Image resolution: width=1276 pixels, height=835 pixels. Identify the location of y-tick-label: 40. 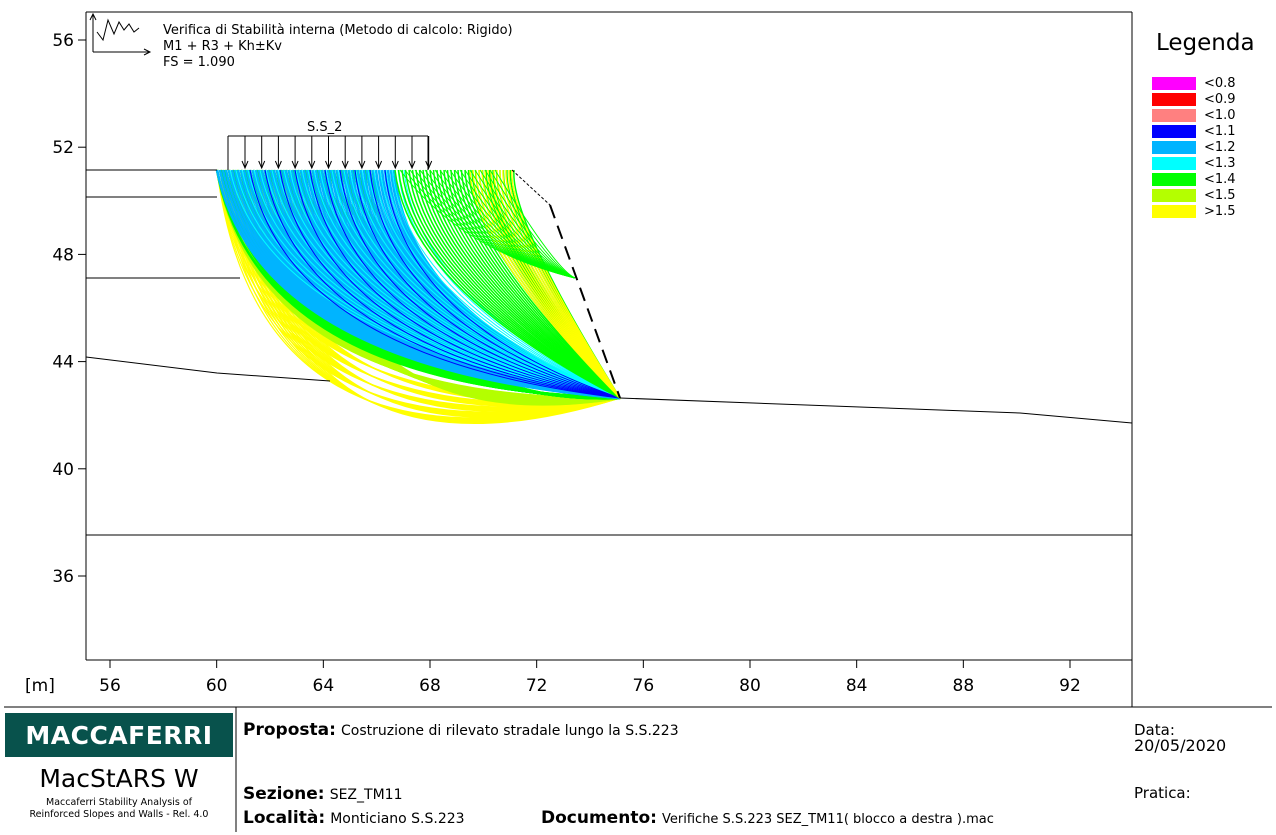
(63, 470).